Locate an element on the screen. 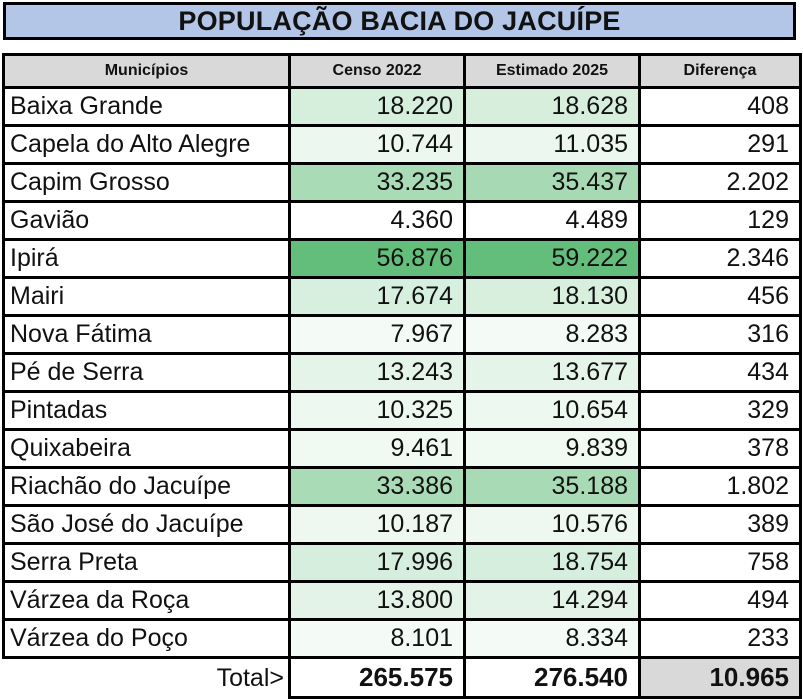 This screenshot has height=699, width=803. municipio-cell: Pé de Serra is located at coordinates (146, 372).